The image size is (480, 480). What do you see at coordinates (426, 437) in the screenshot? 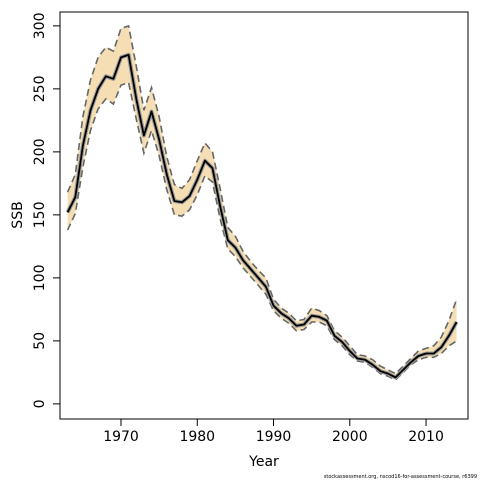
I see `x-tick-label: 2010` at bounding box center [426, 437].